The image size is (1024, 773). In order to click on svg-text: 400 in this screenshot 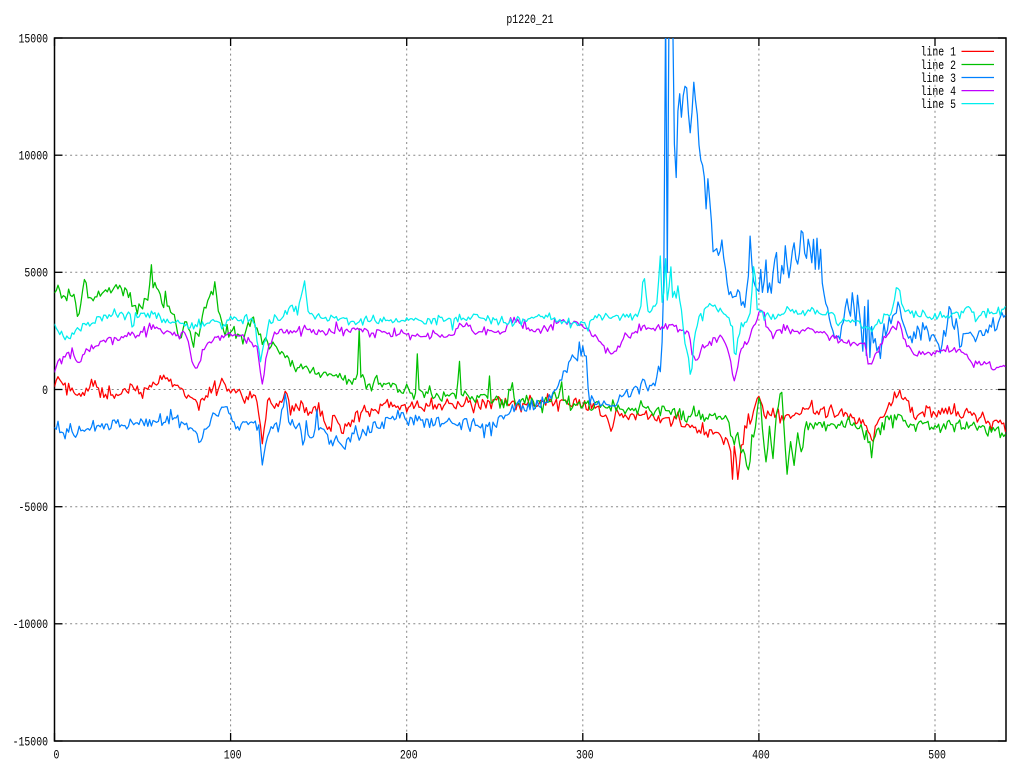, I will do `click(761, 755)`.